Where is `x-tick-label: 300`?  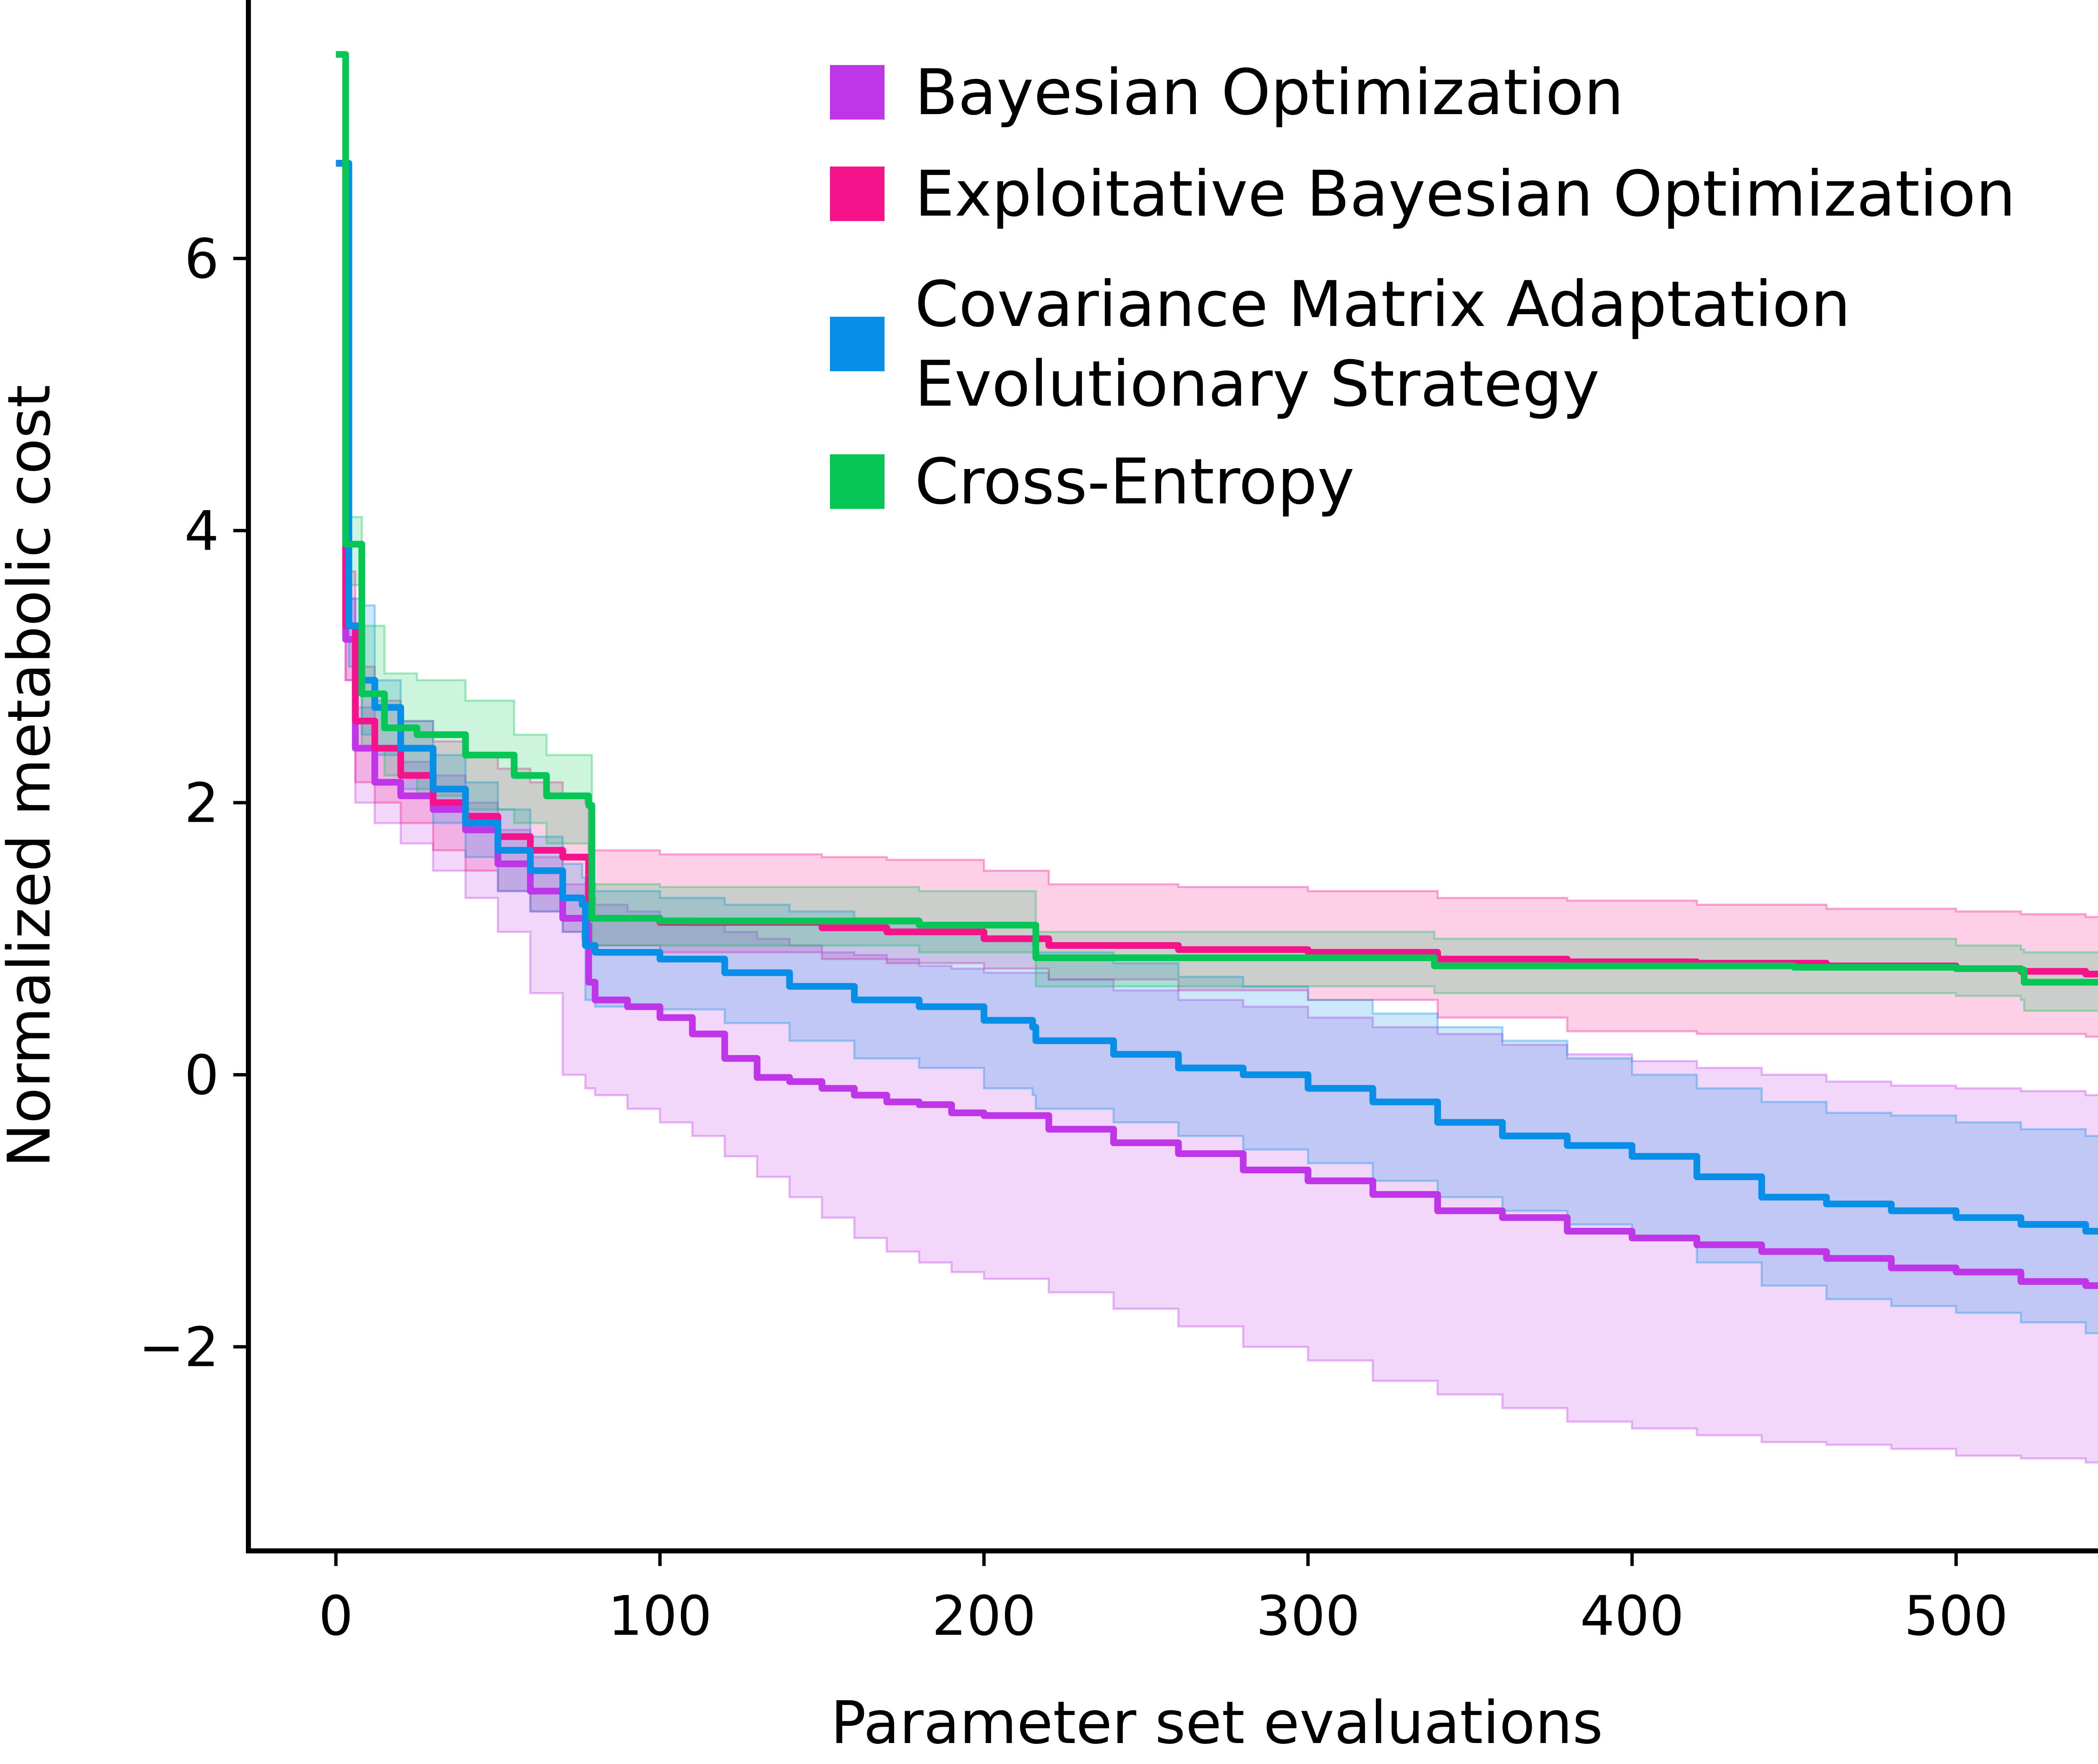 x-tick-label: 300 is located at coordinates (1308, 1616).